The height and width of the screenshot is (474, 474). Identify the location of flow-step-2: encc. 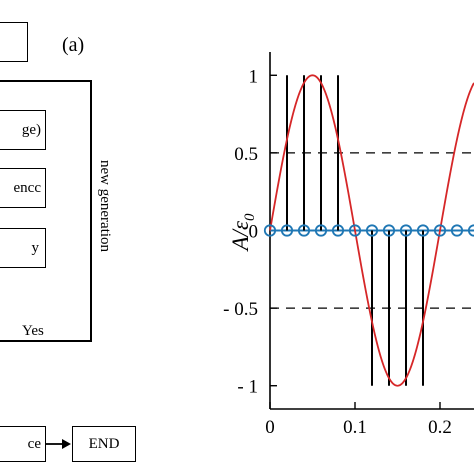
(23, 188).